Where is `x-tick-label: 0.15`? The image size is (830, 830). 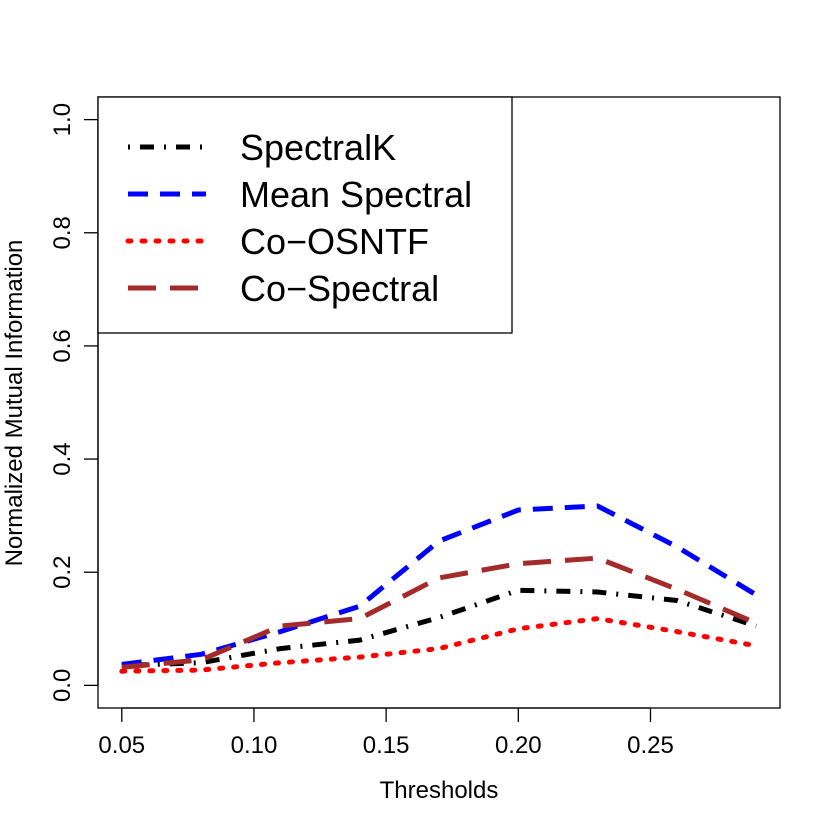
x-tick-label: 0.15 is located at coordinates (386, 745).